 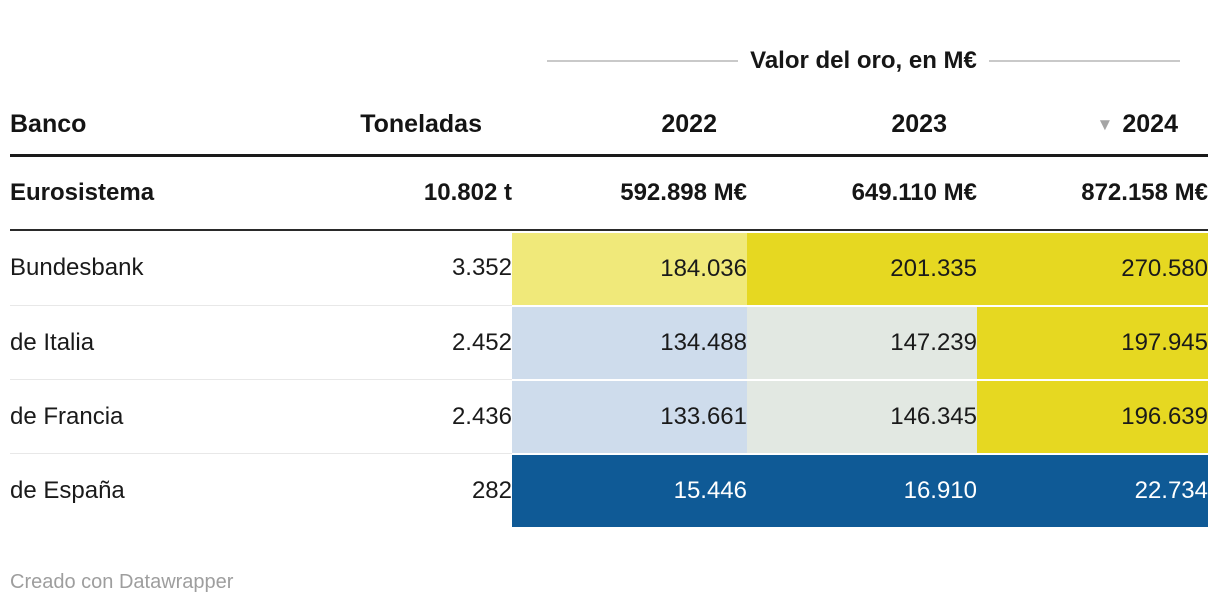 I want to click on cell-tonnes: 10.802 t, so click(x=386, y=194).